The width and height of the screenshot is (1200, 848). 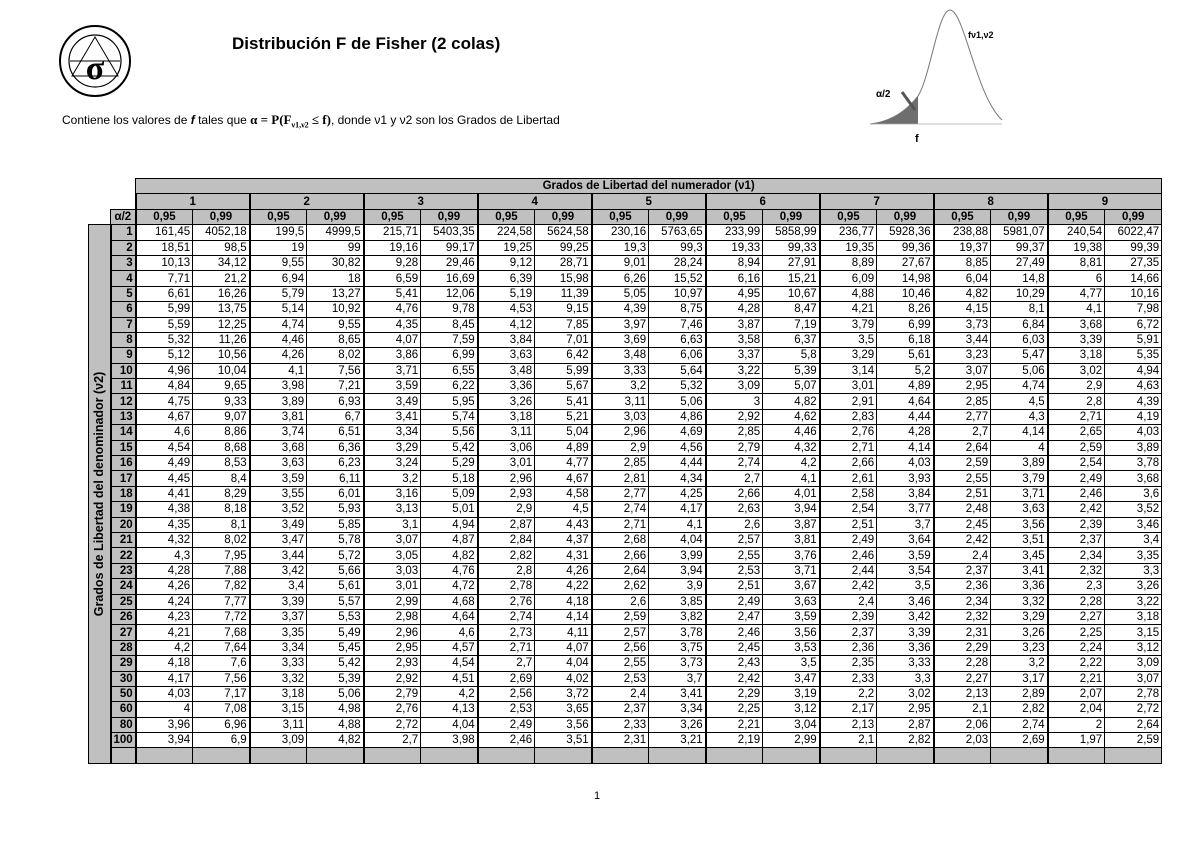 I want to click on table-cell: 2,17, so click(x=848, y=709).